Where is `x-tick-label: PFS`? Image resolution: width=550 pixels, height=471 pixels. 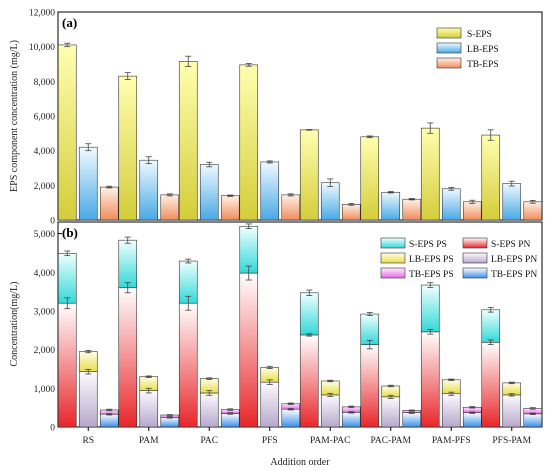 x-tick-label: PFS is located at coordinates (270, 441).